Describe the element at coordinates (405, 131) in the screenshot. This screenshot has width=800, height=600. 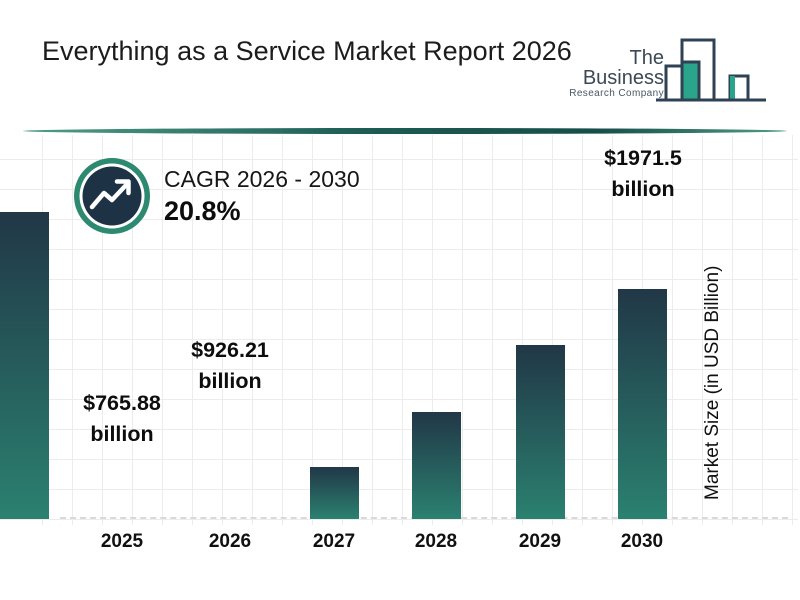
I see `header-divider` at that location.